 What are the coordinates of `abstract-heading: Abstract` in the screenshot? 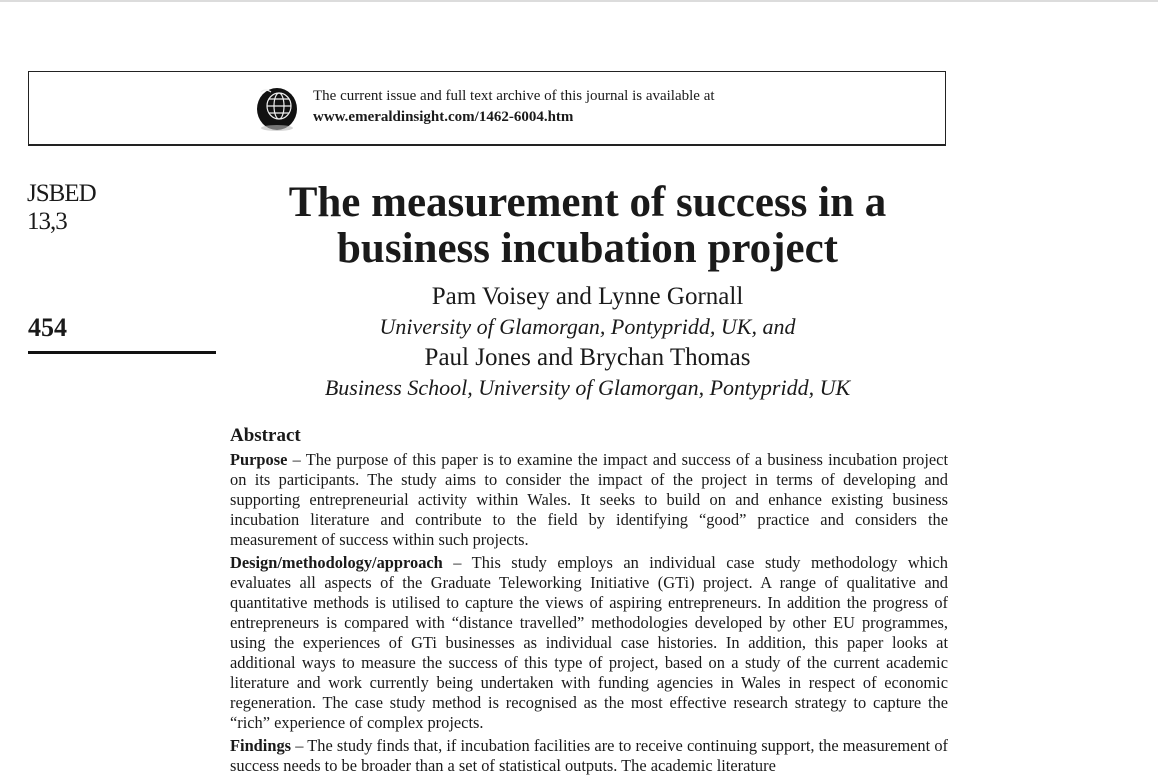 It's located at (265, 435).